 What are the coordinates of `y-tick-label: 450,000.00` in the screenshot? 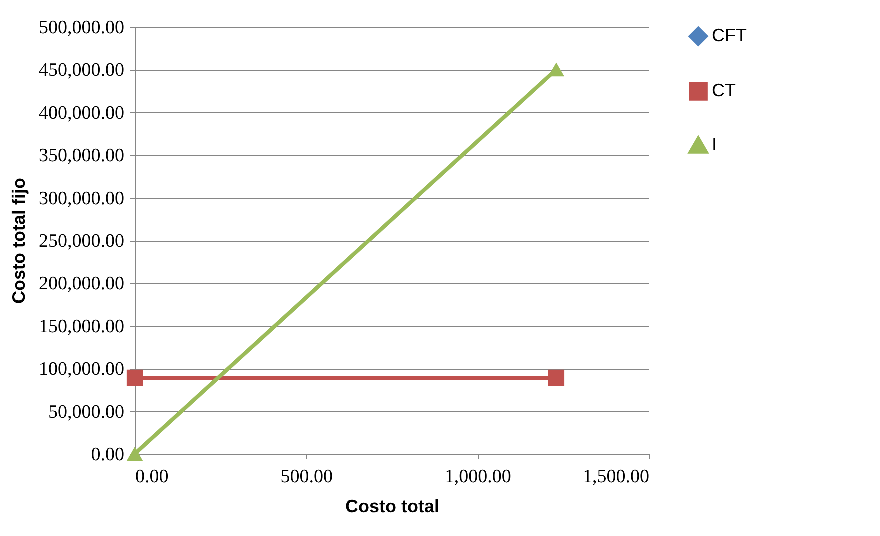 It's located at (81, 71).